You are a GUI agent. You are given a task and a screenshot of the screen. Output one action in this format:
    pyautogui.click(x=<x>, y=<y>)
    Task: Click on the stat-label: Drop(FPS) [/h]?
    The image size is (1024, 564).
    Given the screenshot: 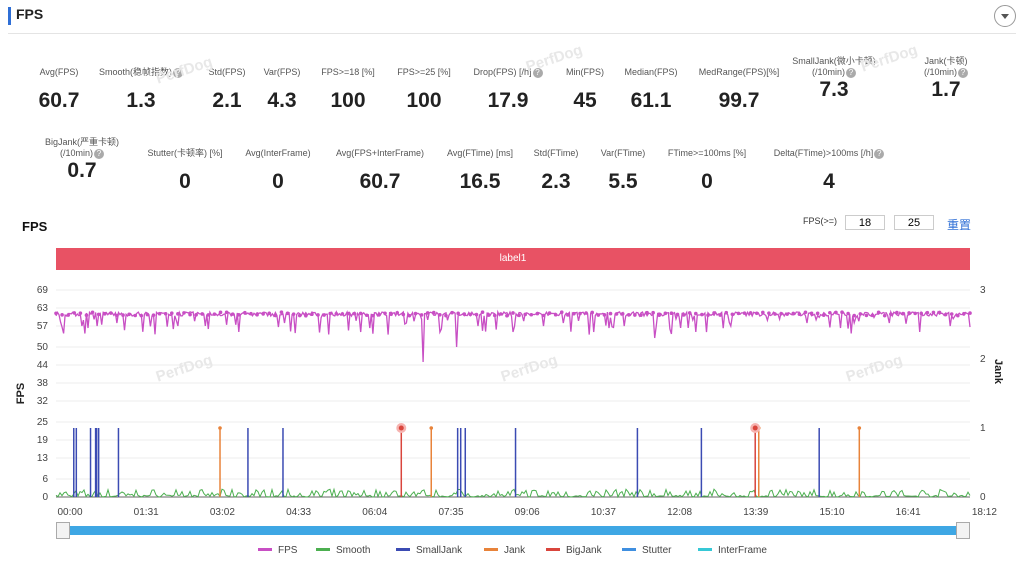 What is the action you would take?
    pyautogui.click(x=508, y=72)
    